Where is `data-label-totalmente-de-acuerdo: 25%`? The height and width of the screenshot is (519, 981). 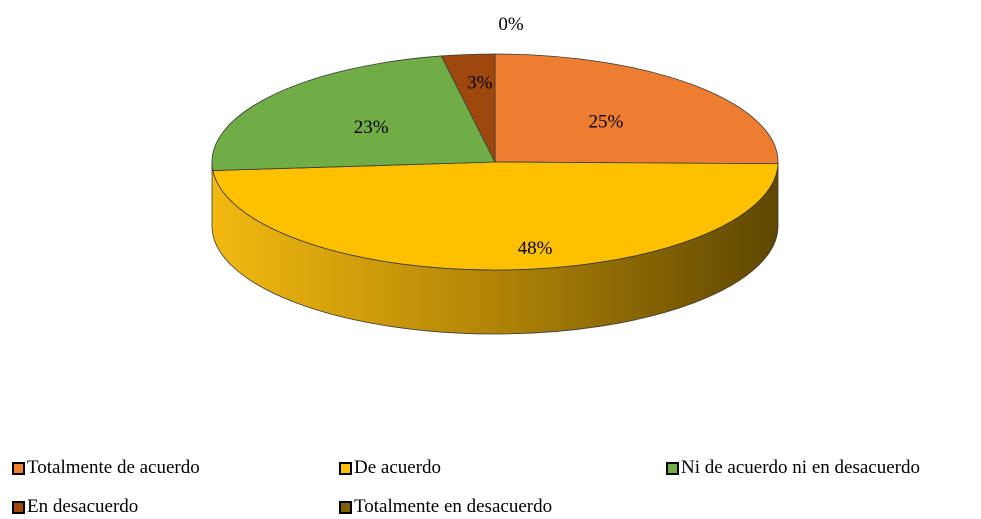 data-label-totalmente-de-acuerdo: 25% is located at coordinates (606, 121).